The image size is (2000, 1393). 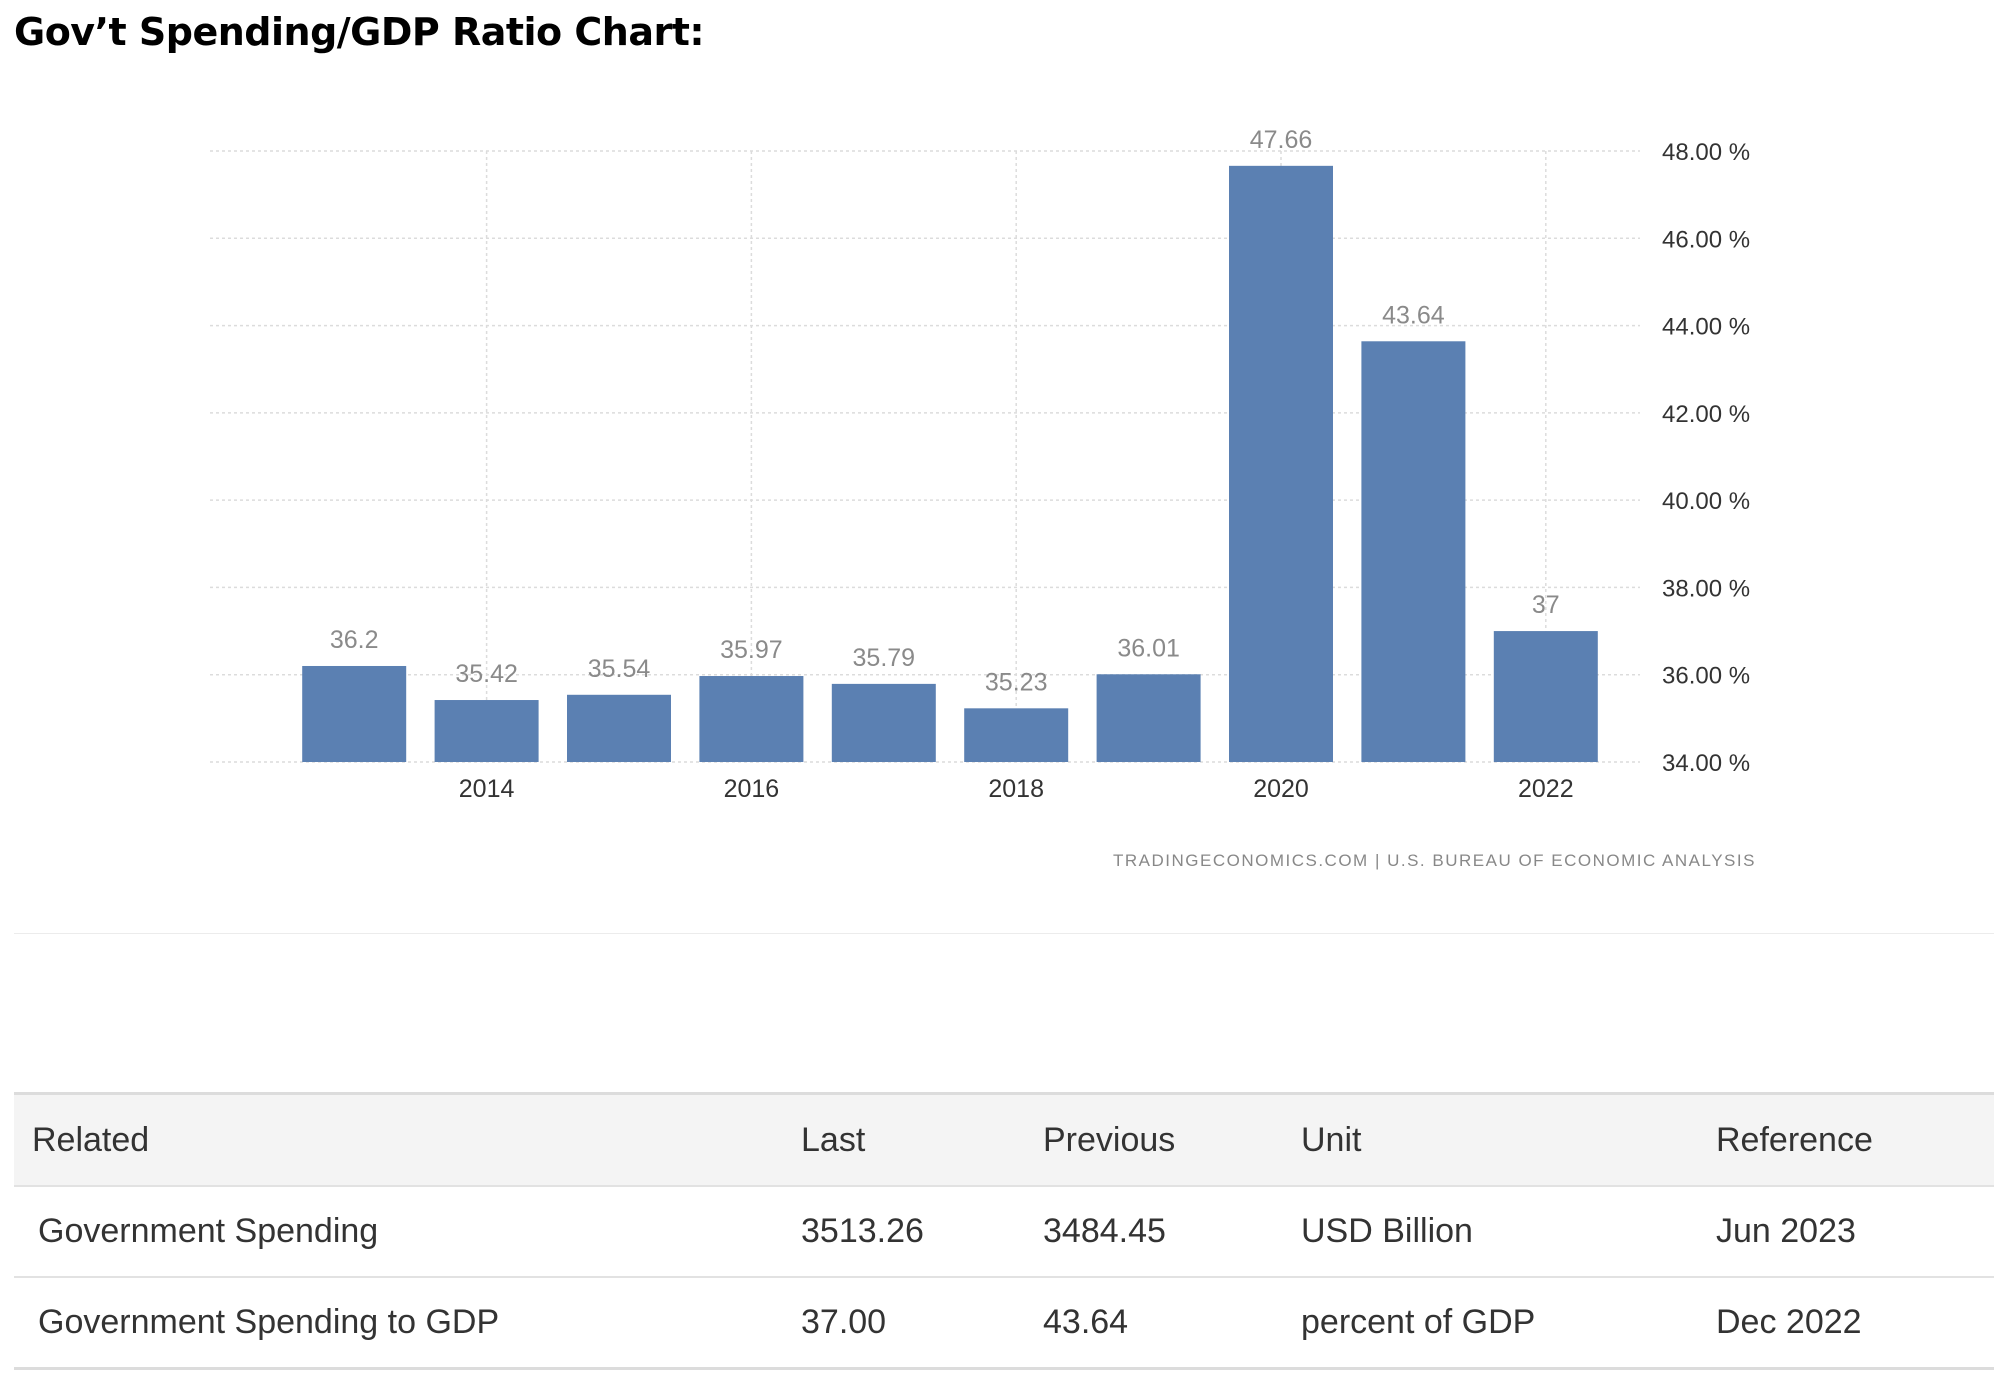 I want to click on page-title: Gov’t Spending/GDP Ratio Chart:, so click(x=359, y=32).